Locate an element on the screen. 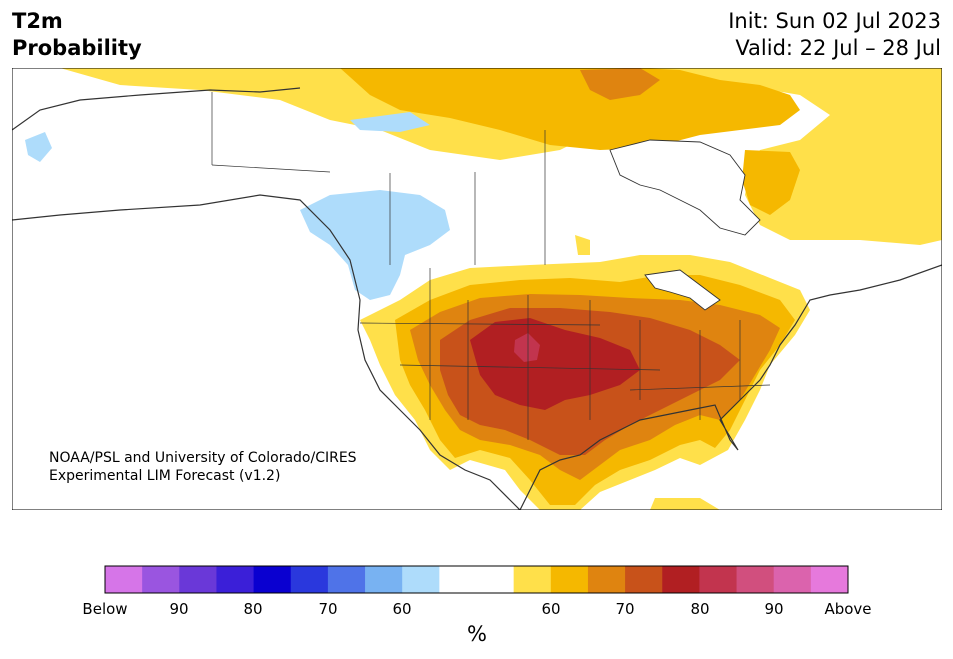 The width and height of the screenshot is (953, 659). tick-label-below-70: 70 is located at coordinates (328, 609).